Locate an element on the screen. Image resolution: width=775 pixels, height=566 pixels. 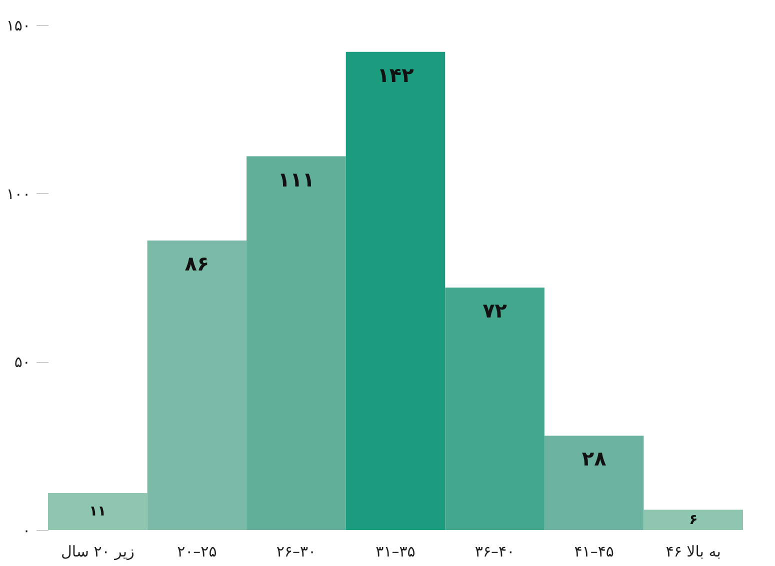
data-label: ۱۱ is located at coordinates (97, 511).